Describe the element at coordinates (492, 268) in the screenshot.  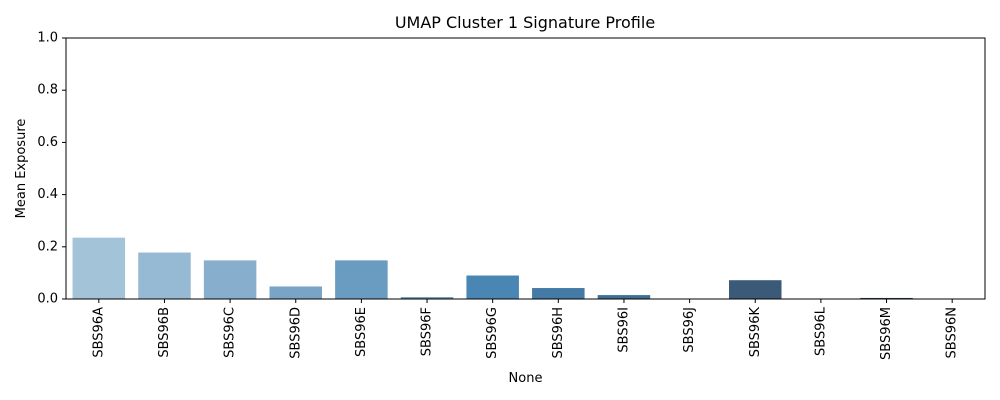
I see `bars-group` at that location.